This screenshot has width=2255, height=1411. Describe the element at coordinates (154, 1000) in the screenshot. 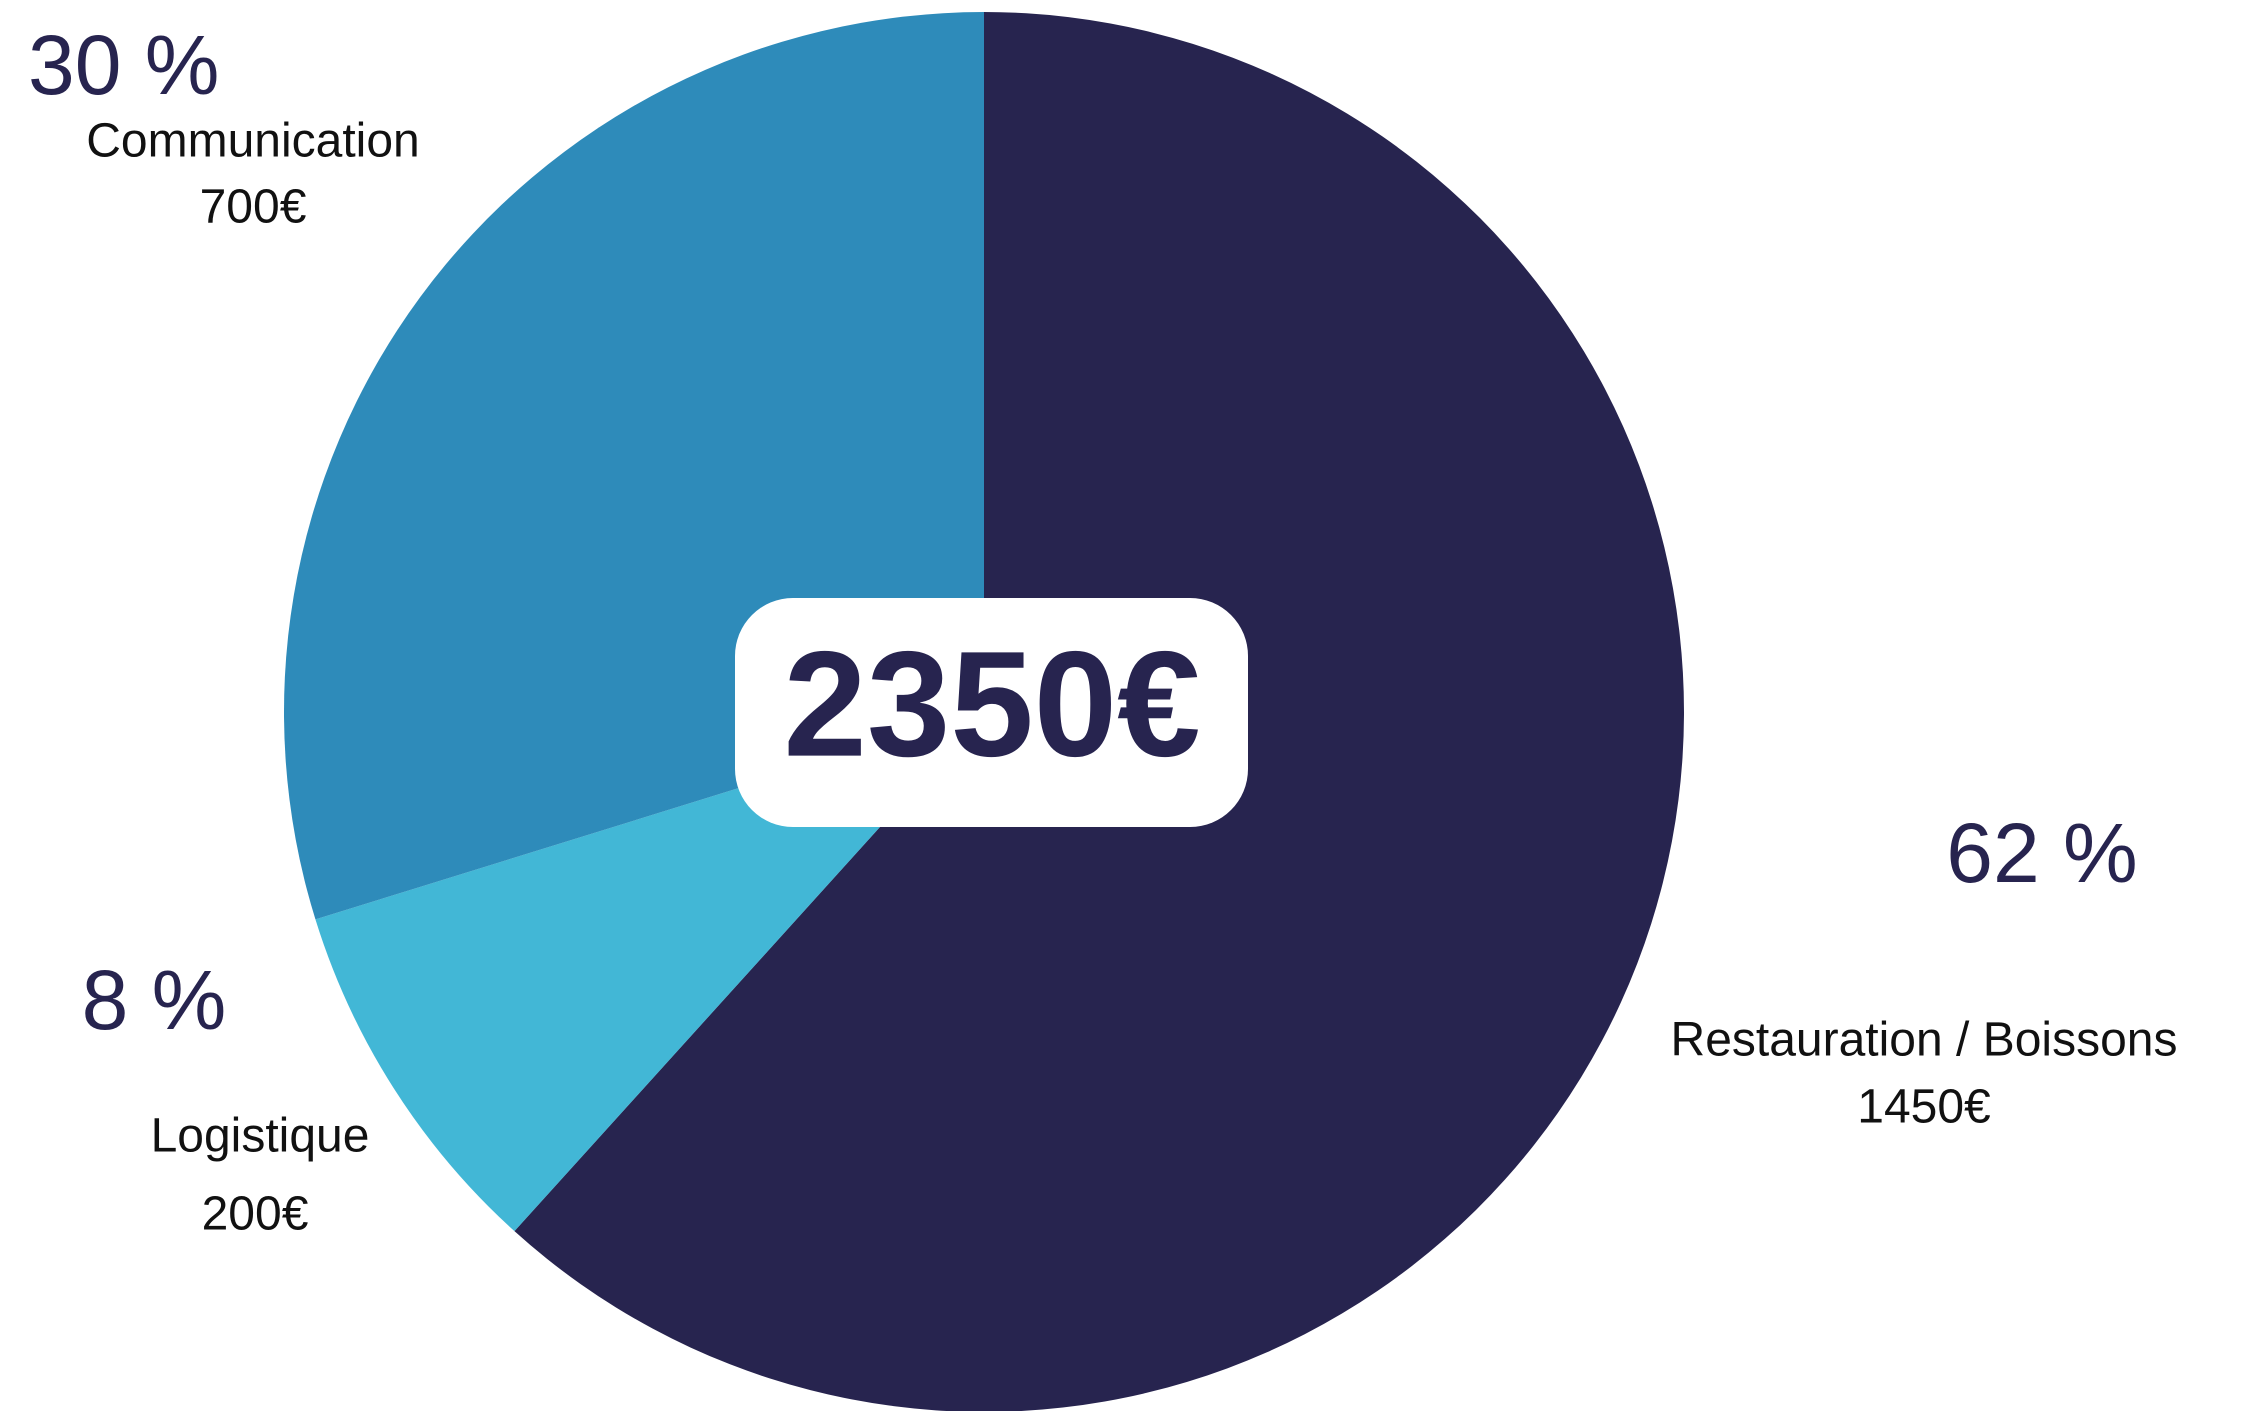

I see `percent-label: 8 %` at that location.